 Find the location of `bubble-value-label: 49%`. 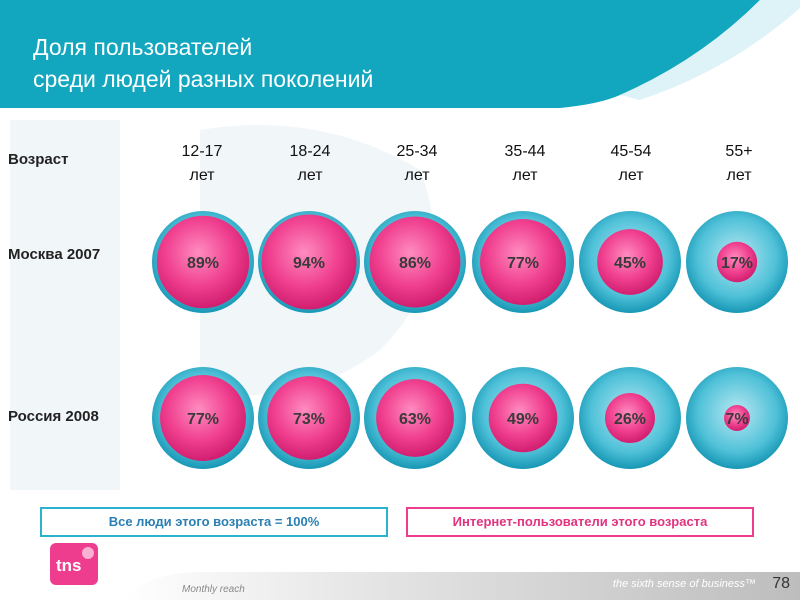

bubble-value-label: 49% is located at coordinates (523, 419).